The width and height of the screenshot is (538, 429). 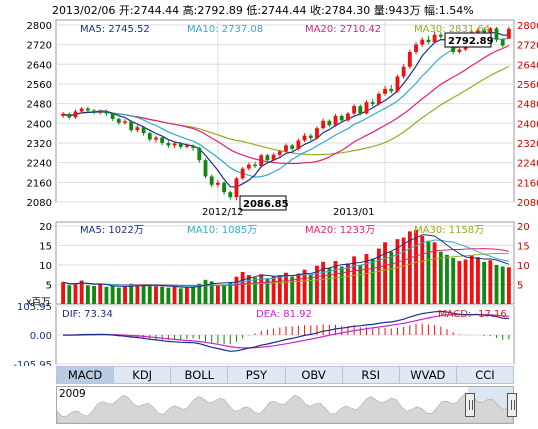 What do you see at coordinates (39, 164) in the screenshot?
I see `price-tick-left: 2240` at bounding box center [39, 164].